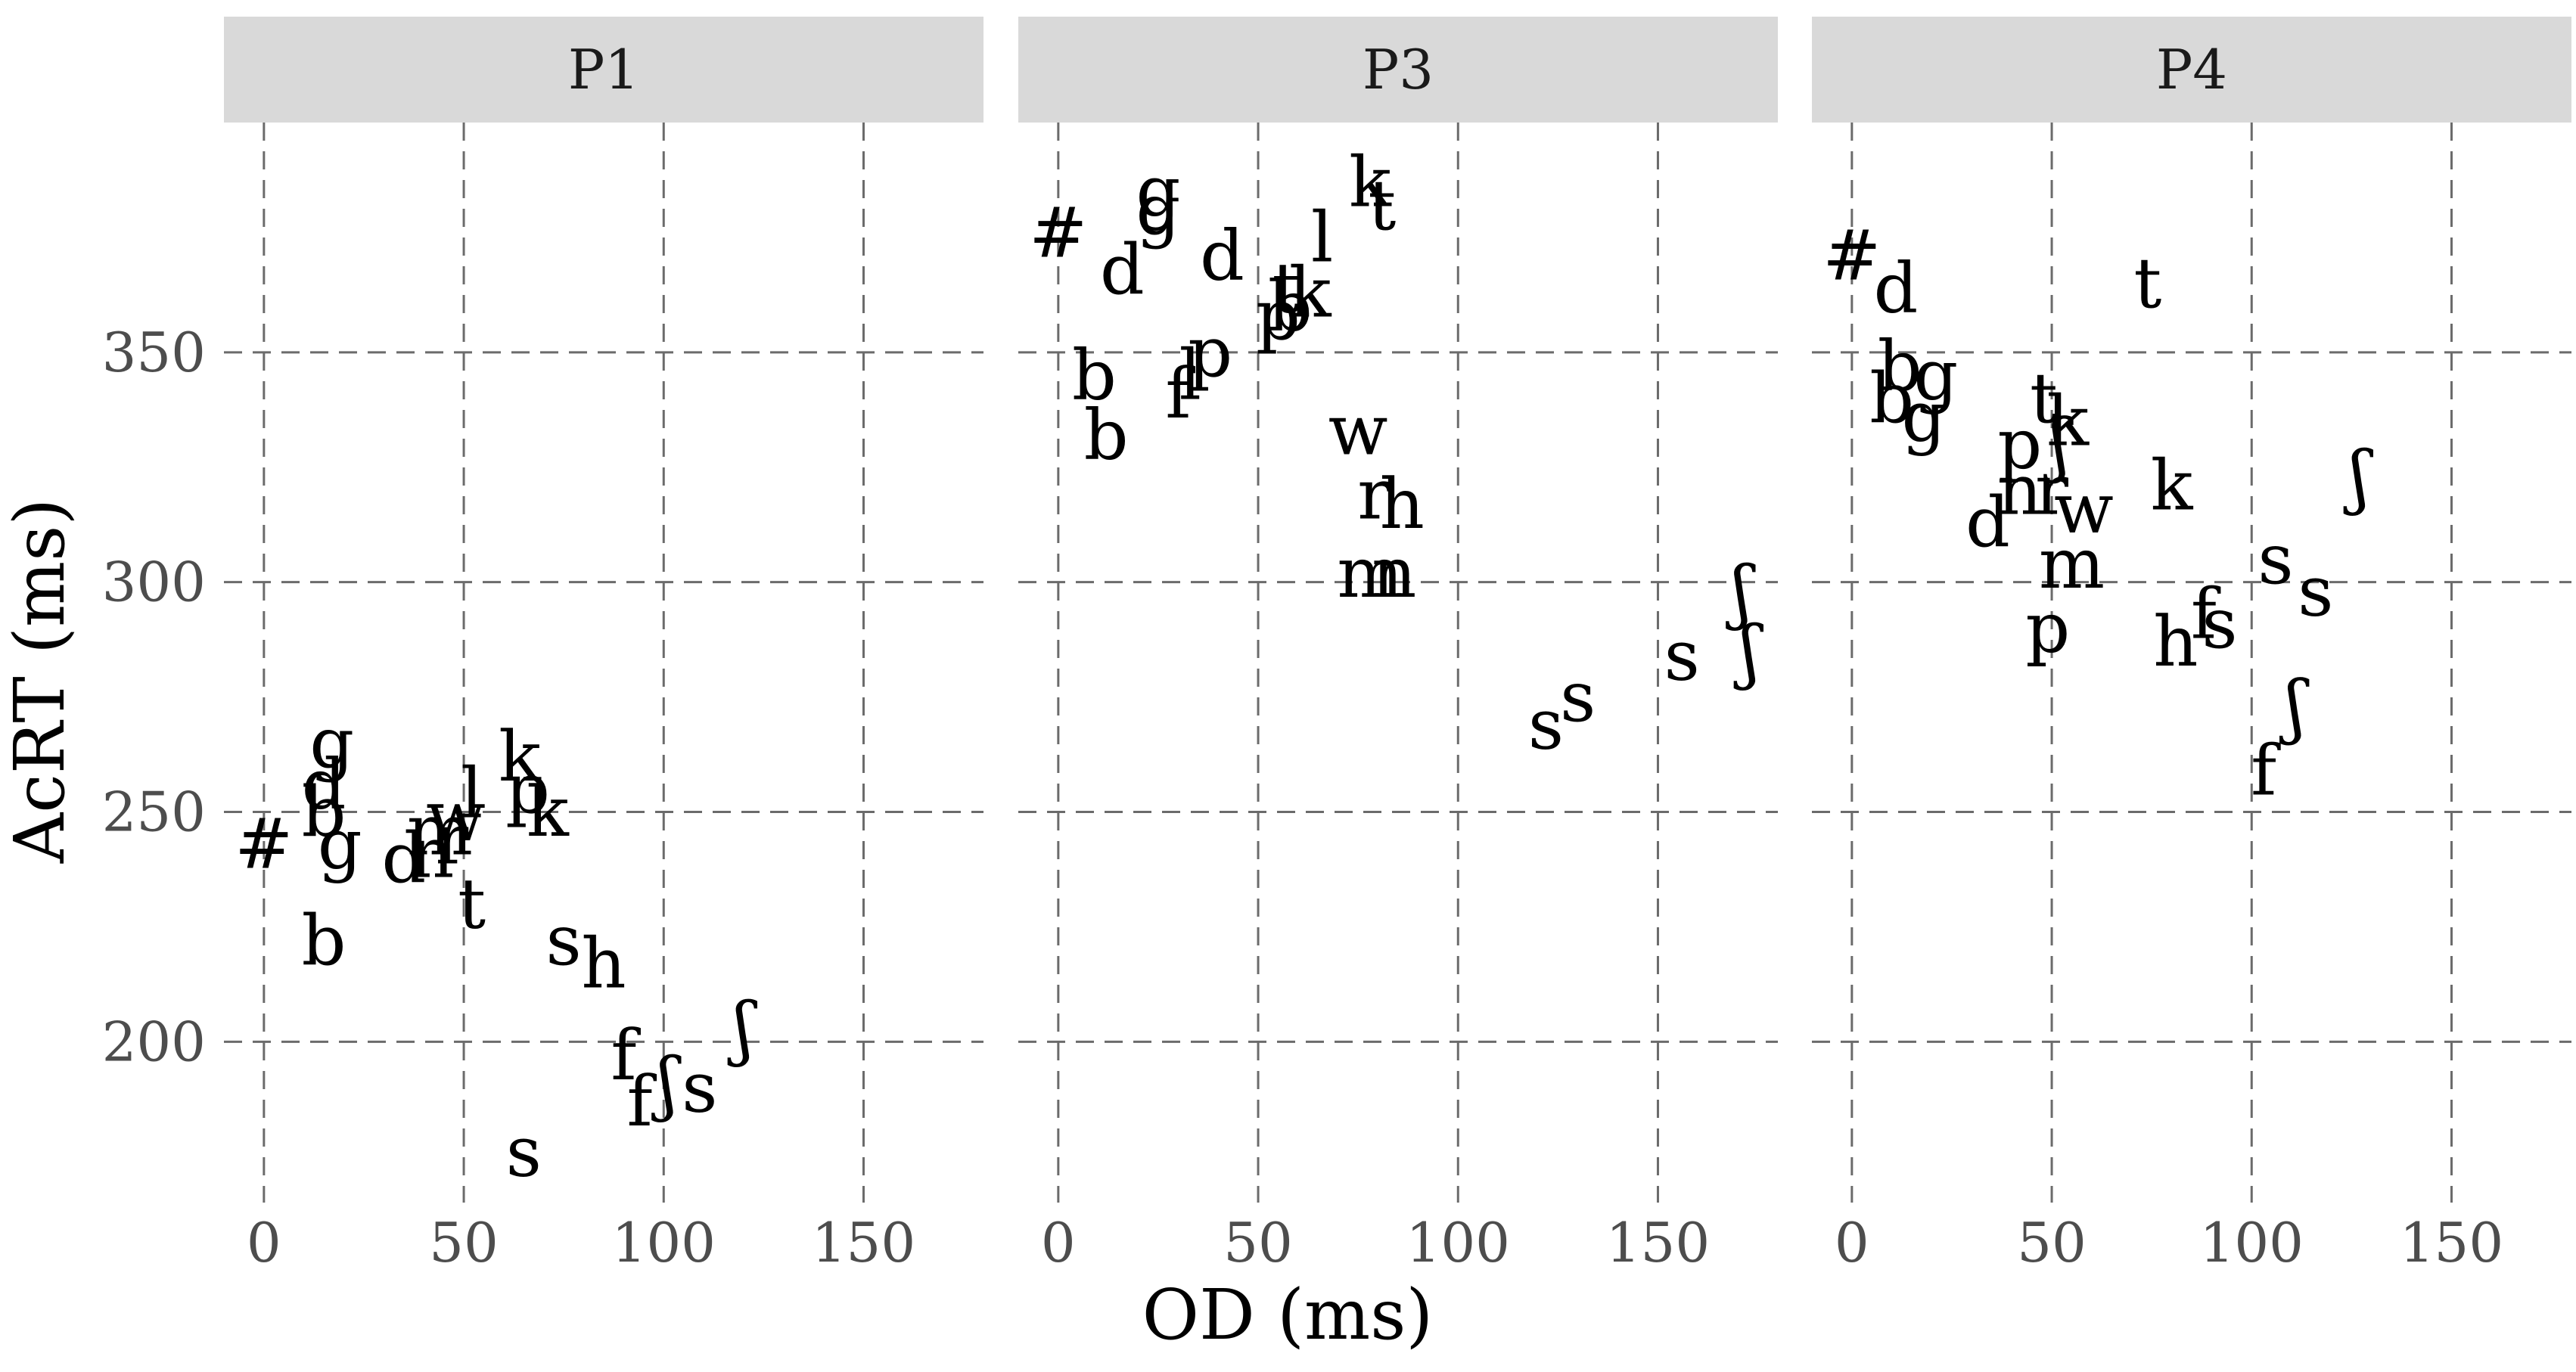 The image size is (2576, 1372). I want to click on y-tick-label: 200, so click(154, 1041).